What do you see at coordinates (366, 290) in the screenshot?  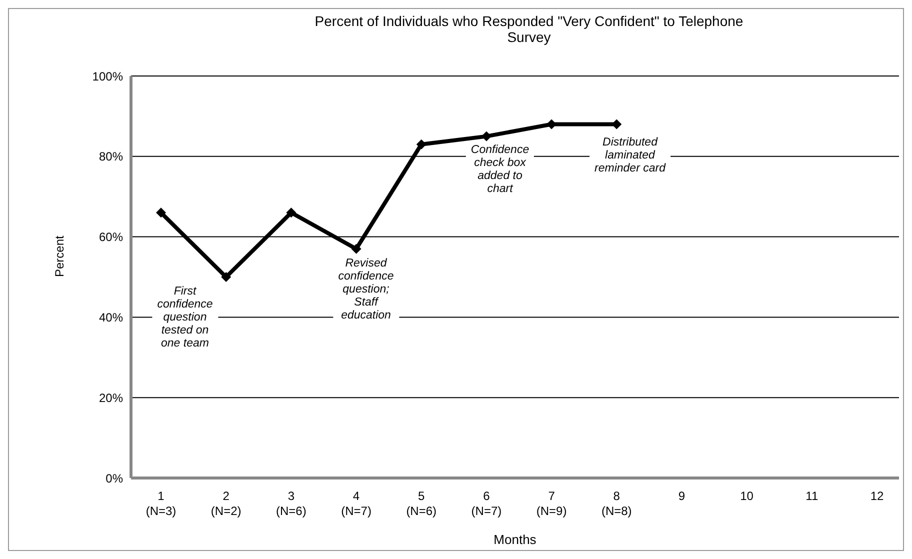 I see `annotation: Revised confidence question; Staff education` at bounding box center [366, 290].